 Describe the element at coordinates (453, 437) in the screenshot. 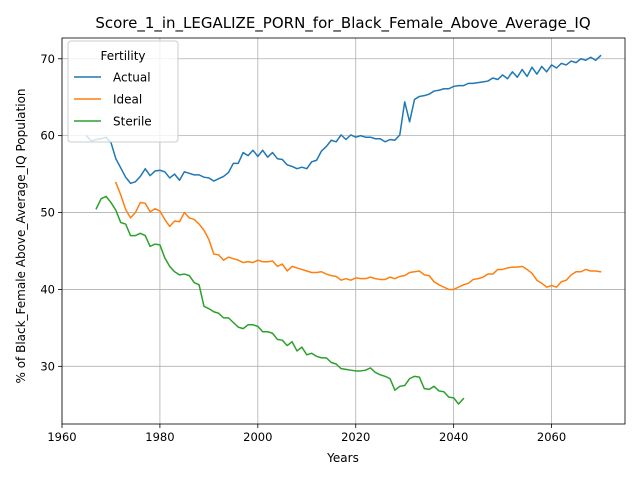

I see `x-tick-label: 2040` at that location.